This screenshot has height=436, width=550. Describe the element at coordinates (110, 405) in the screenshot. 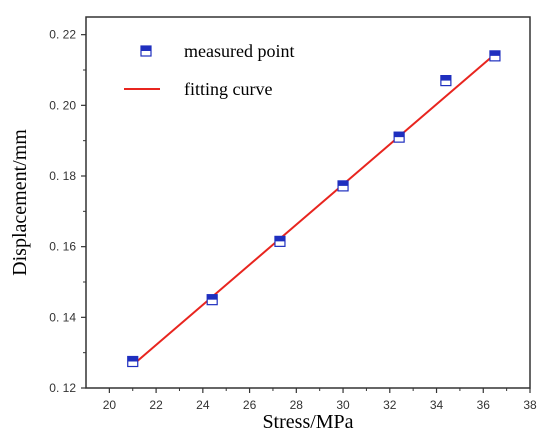

I see `x-tick-label: 20` at that location.